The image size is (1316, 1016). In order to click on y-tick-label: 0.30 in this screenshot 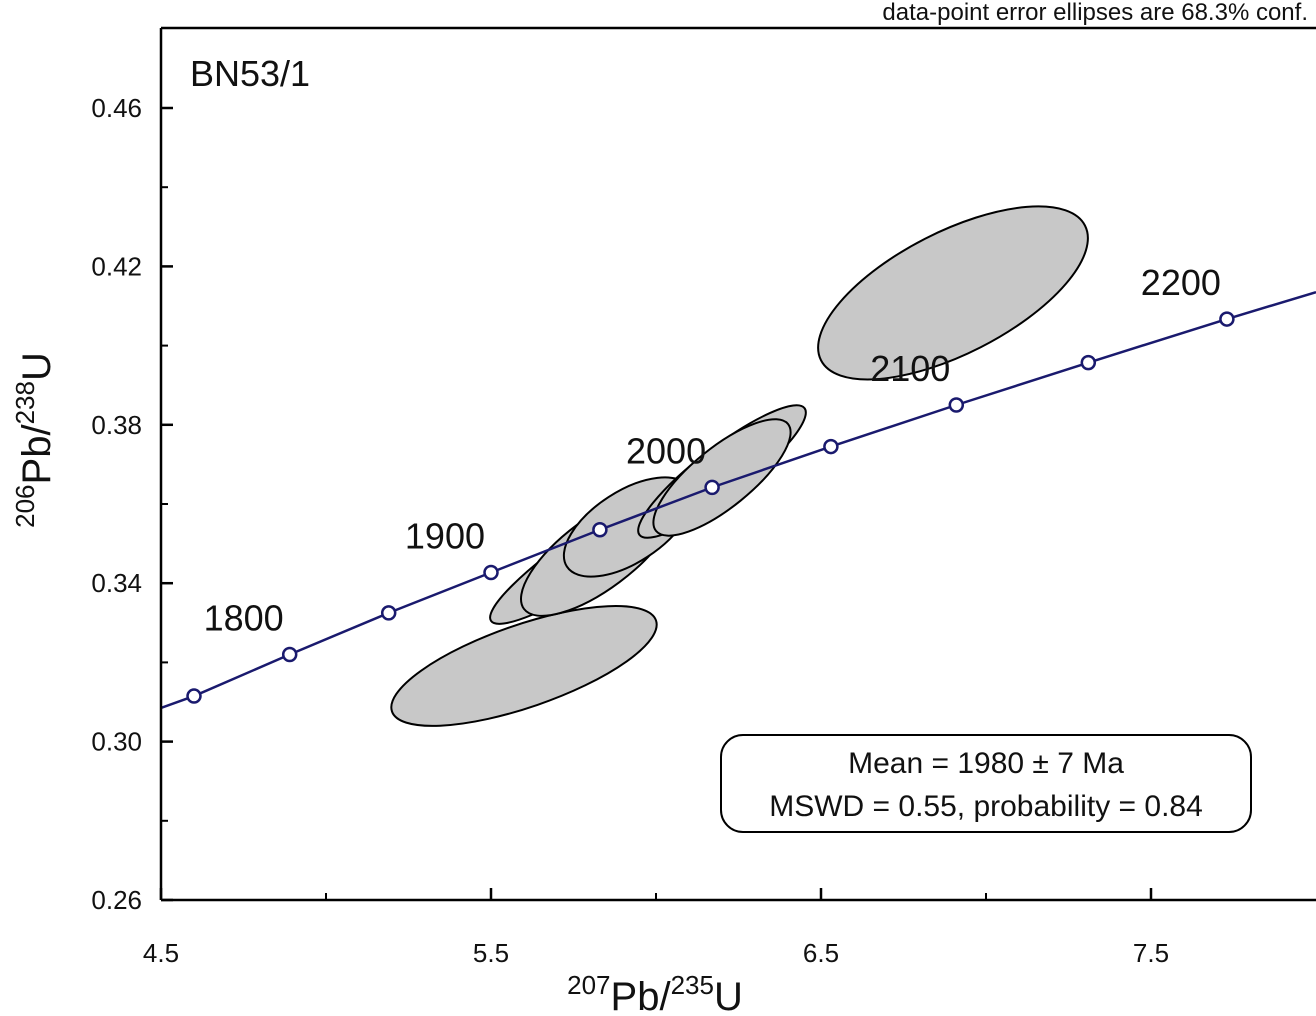, I will do `click(116, 742)`.